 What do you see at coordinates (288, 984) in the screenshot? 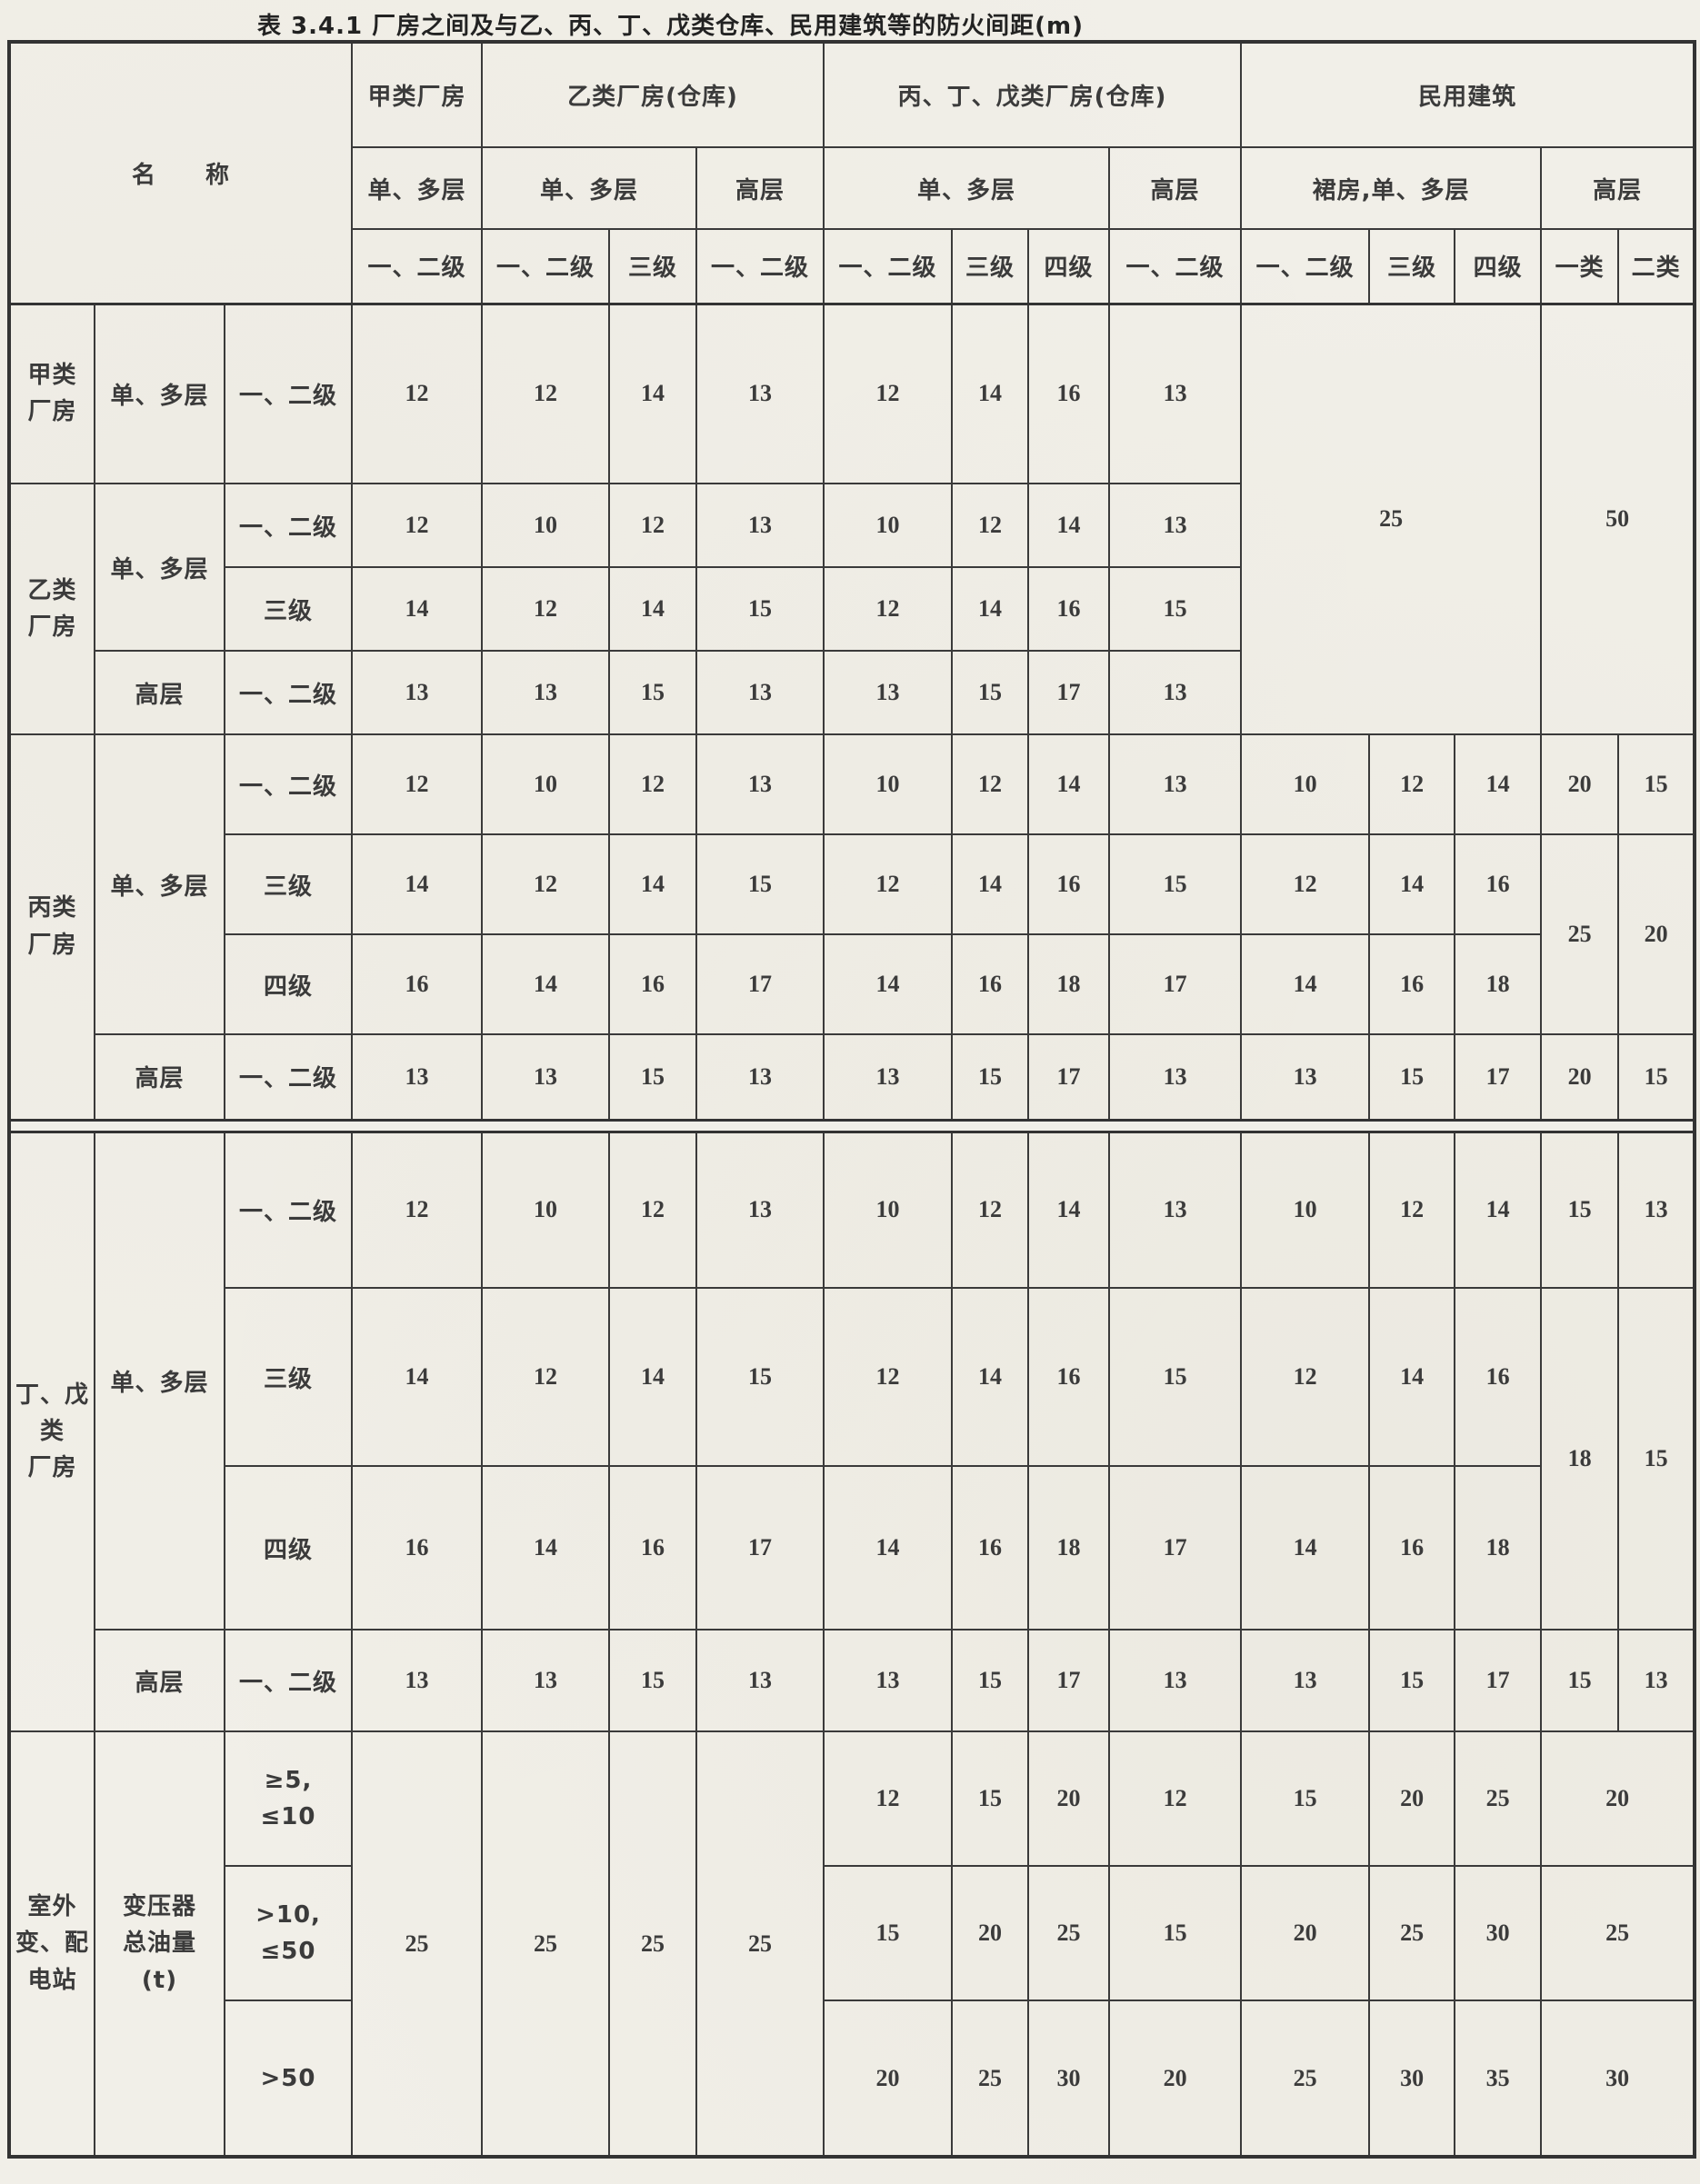
I see `row-level-label: 四级` at bounding box center [288, 984].